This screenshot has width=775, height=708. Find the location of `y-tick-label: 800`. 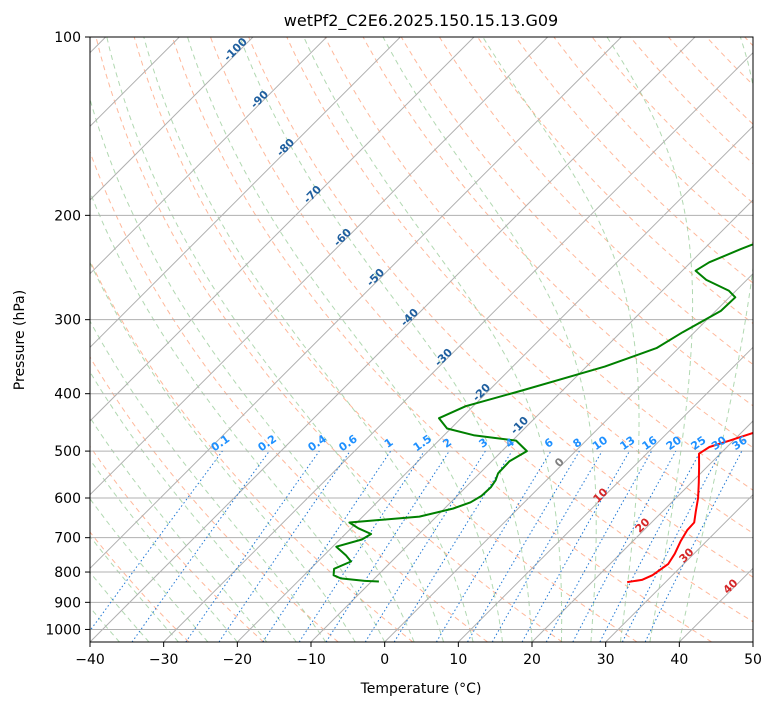

y-tick-label: 800 is located at coordinates (67, 573).